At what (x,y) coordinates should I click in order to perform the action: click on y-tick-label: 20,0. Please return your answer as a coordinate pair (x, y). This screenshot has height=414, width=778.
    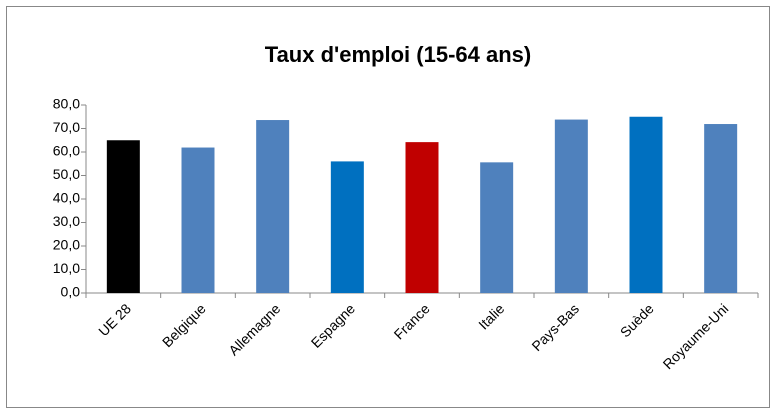
    Looking at the image, I should click on (66, 245).